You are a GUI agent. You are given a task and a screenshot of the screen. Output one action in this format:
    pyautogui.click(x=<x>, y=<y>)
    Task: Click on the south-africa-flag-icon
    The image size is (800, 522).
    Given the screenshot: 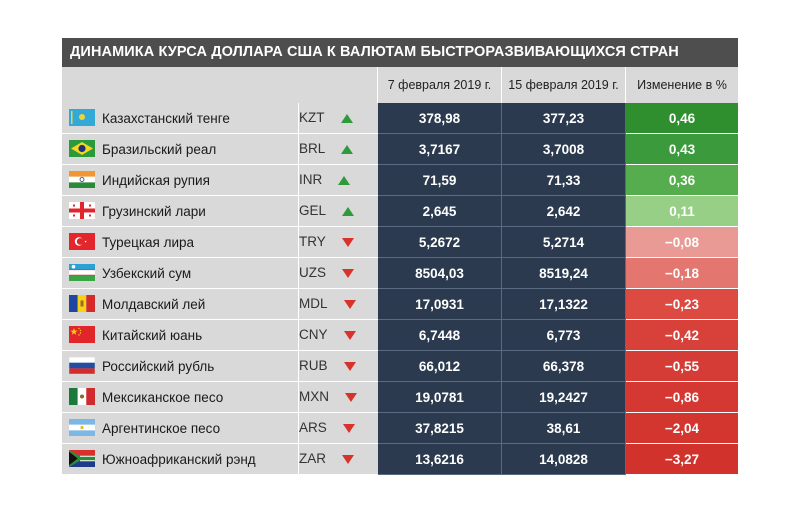 What is the action you would take?
    pyautogui.click(x=82, y=459)
    